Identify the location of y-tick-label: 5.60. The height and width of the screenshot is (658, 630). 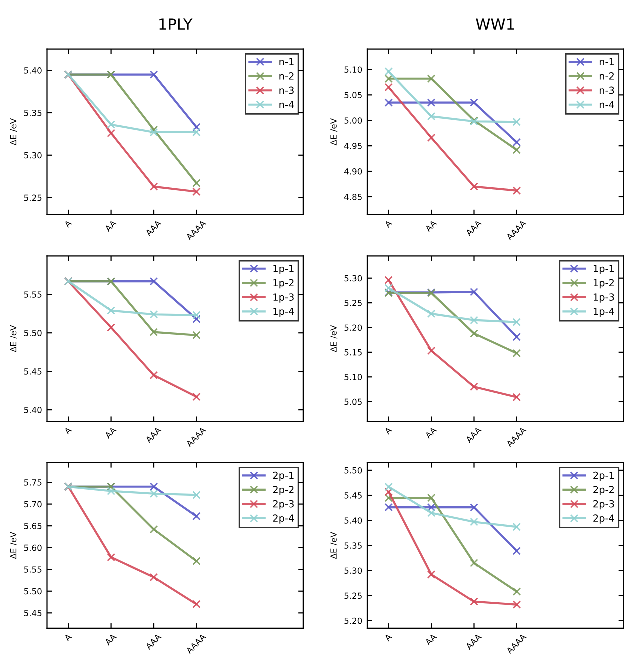
(33, 548).